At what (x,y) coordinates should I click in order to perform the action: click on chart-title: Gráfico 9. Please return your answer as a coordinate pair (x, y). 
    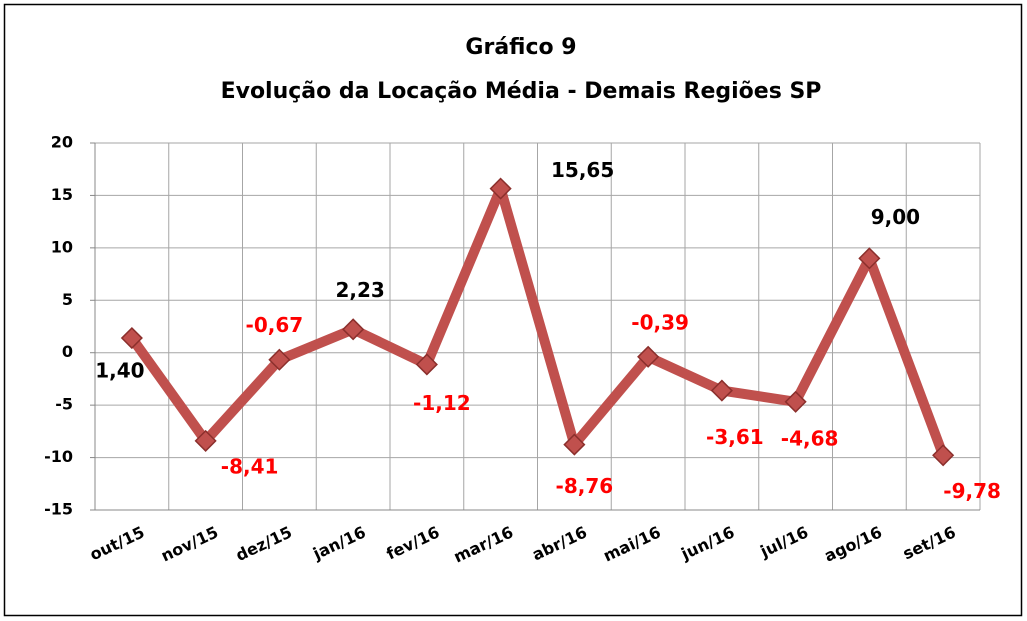
    Looking at the image, I should click on (520, 47).